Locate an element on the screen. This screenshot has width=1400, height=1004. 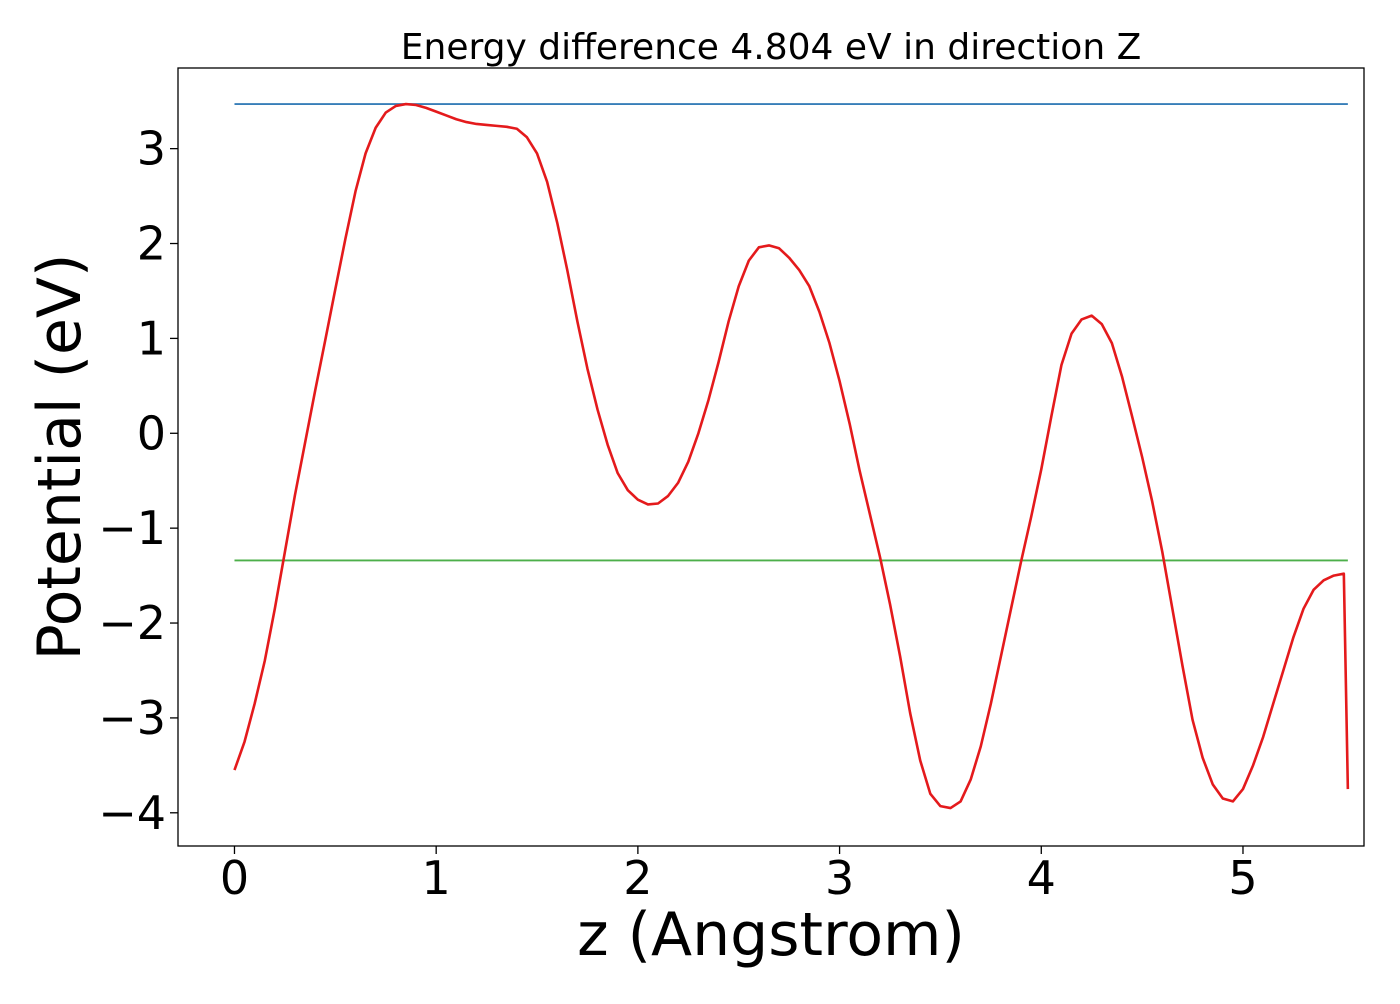
y-tick-label: 1 is located at coordinates (151, 338).